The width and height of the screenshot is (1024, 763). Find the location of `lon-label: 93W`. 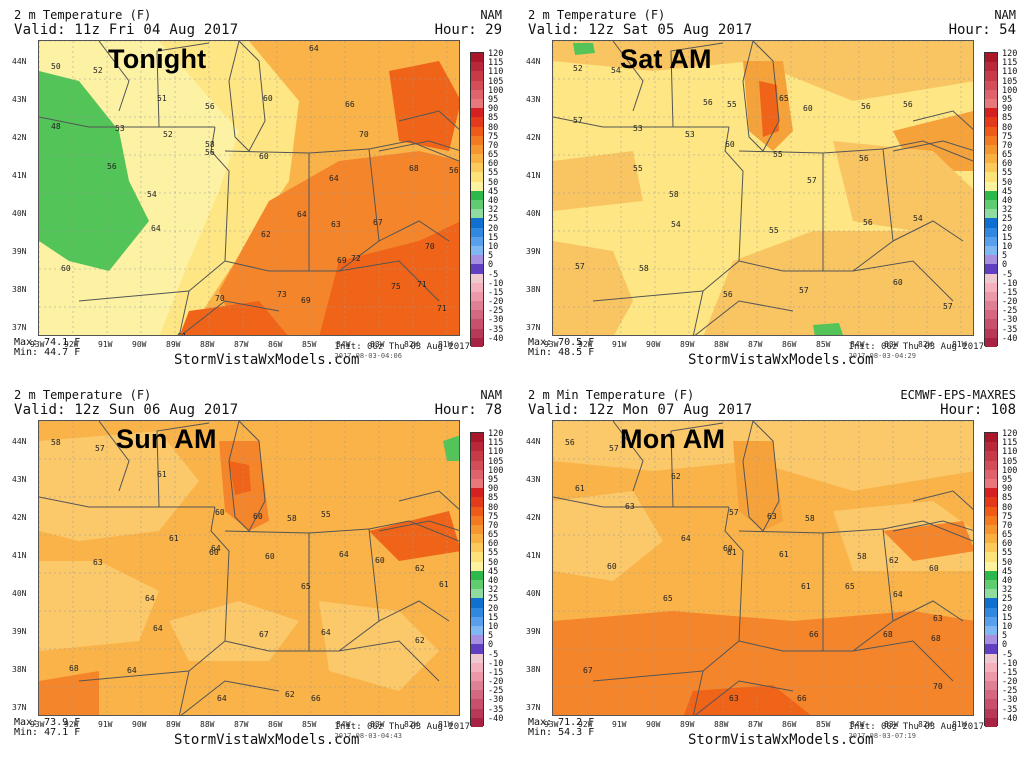

lon-label: 93W is located at coordinates (551, 344).